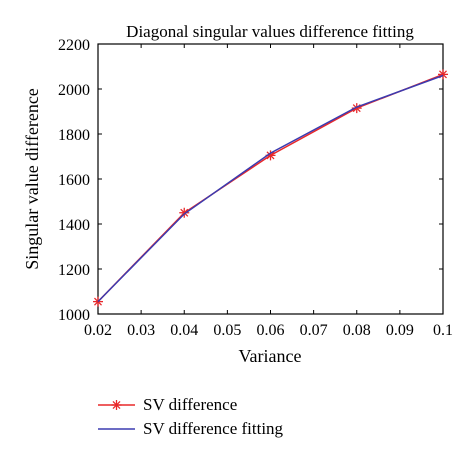  What do you see at coordinates (74, 45) in the screenshot?
I see `y-tick-label: 2200` at bounding box center [74, 45].